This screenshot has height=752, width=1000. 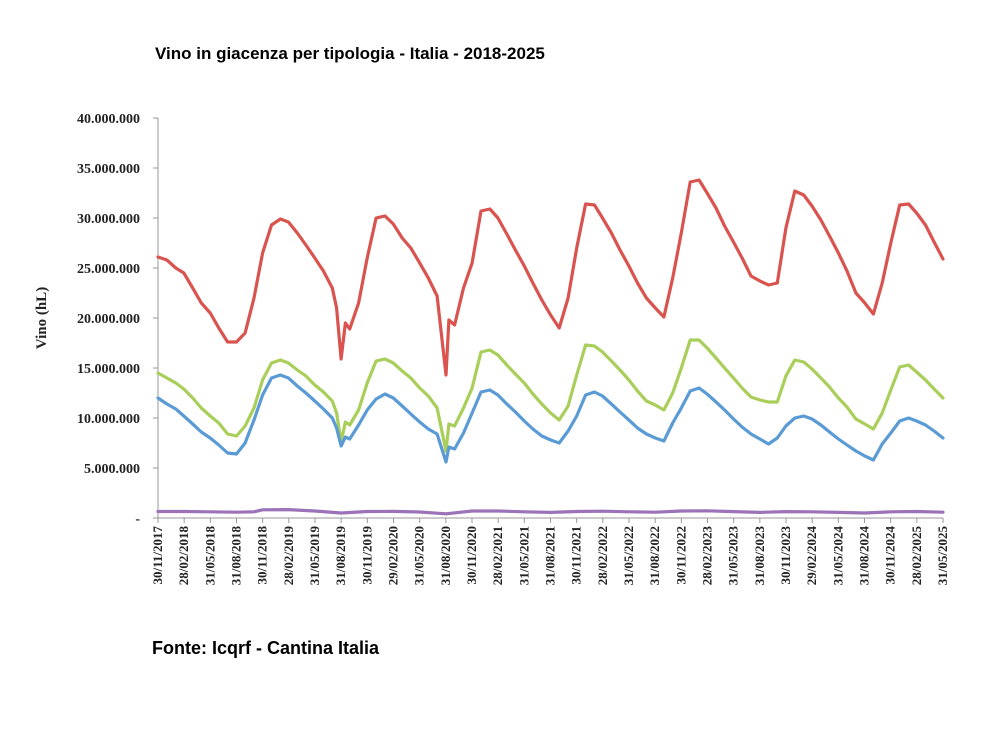 What do you see at coordinates (445, 555) in the screenshot?
I see `x-tick-label: 31/08/2020` at bounding box center [445, 555].